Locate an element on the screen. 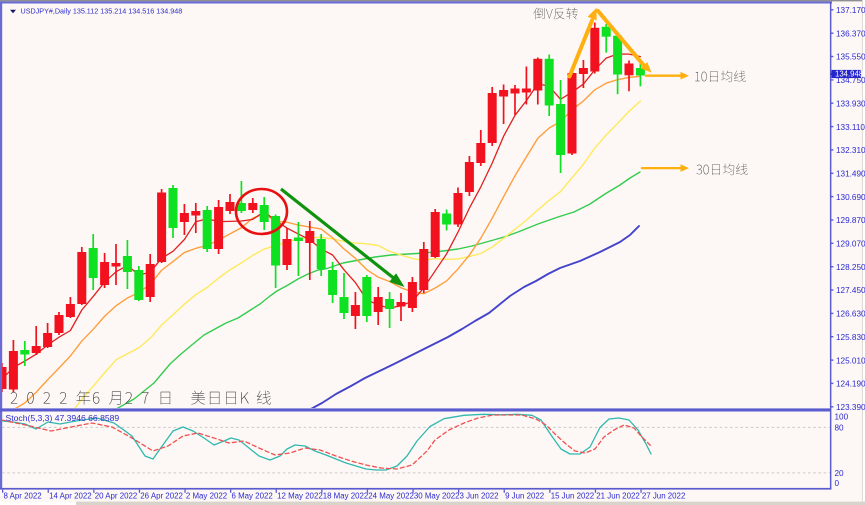  svg-text: 123.390 is located at coordinates (850, 407).